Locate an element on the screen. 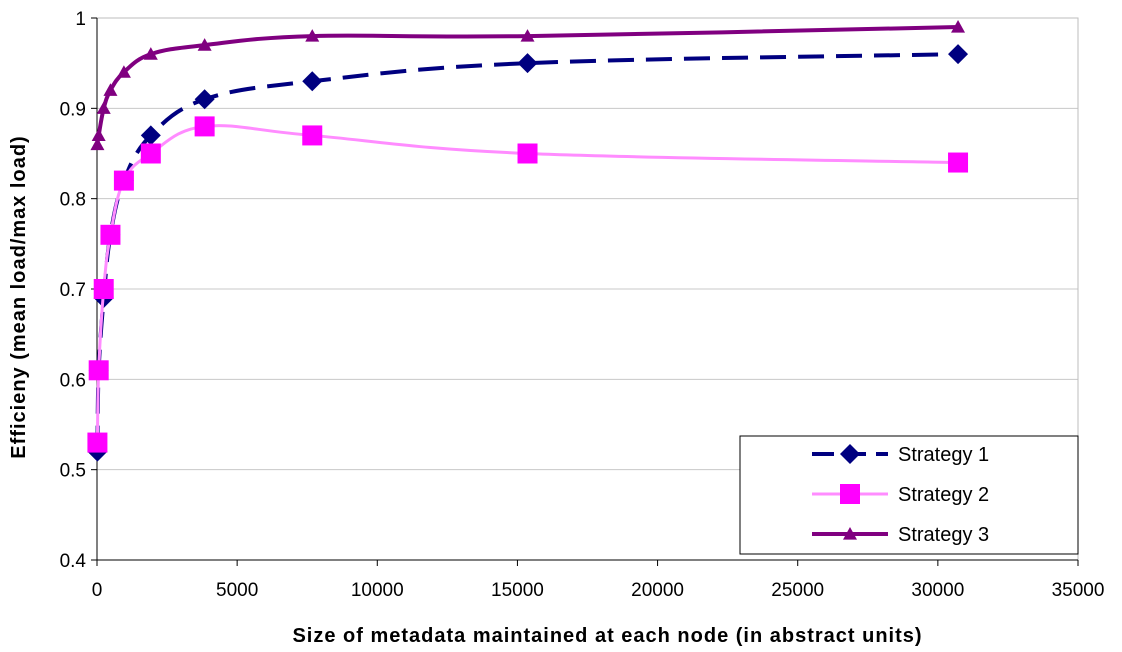  legend-item-2: Strategy 2 is located at coordinates (900, 495).